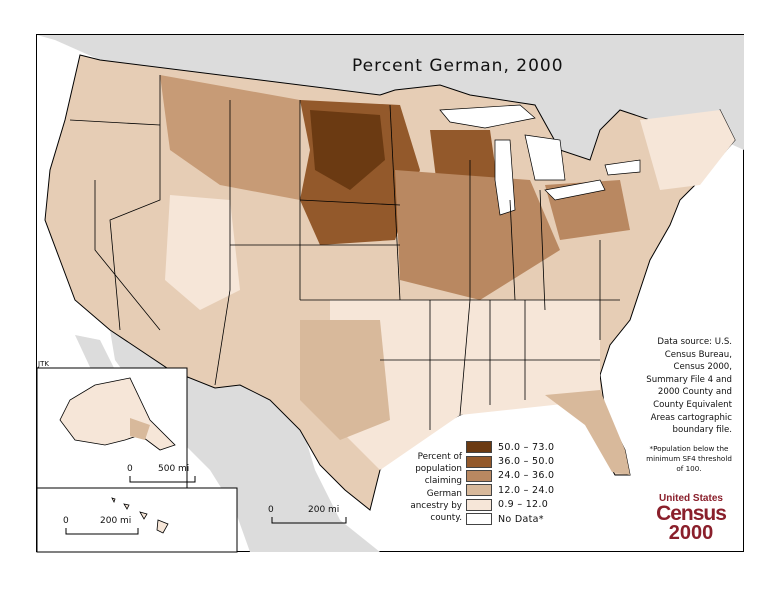  What do you see at coordinates (477, 235) in the screenshot?
I see `region-midwest` at bounding box center [477, 235].